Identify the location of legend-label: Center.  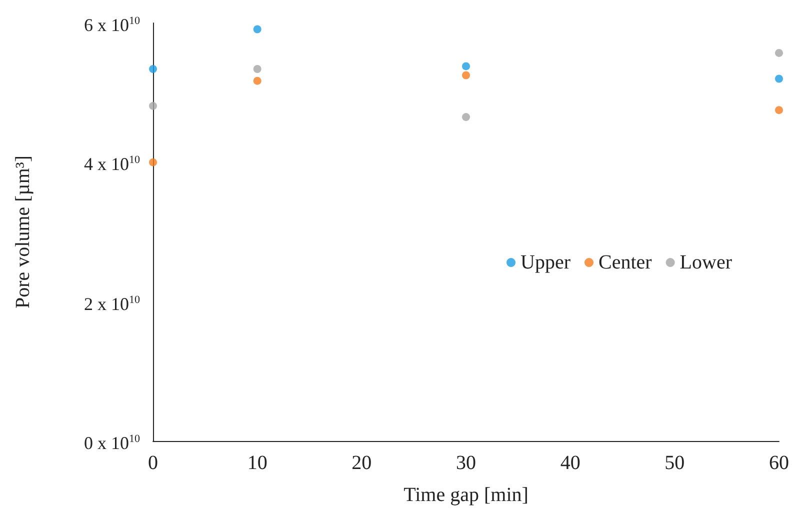
(625, 263).